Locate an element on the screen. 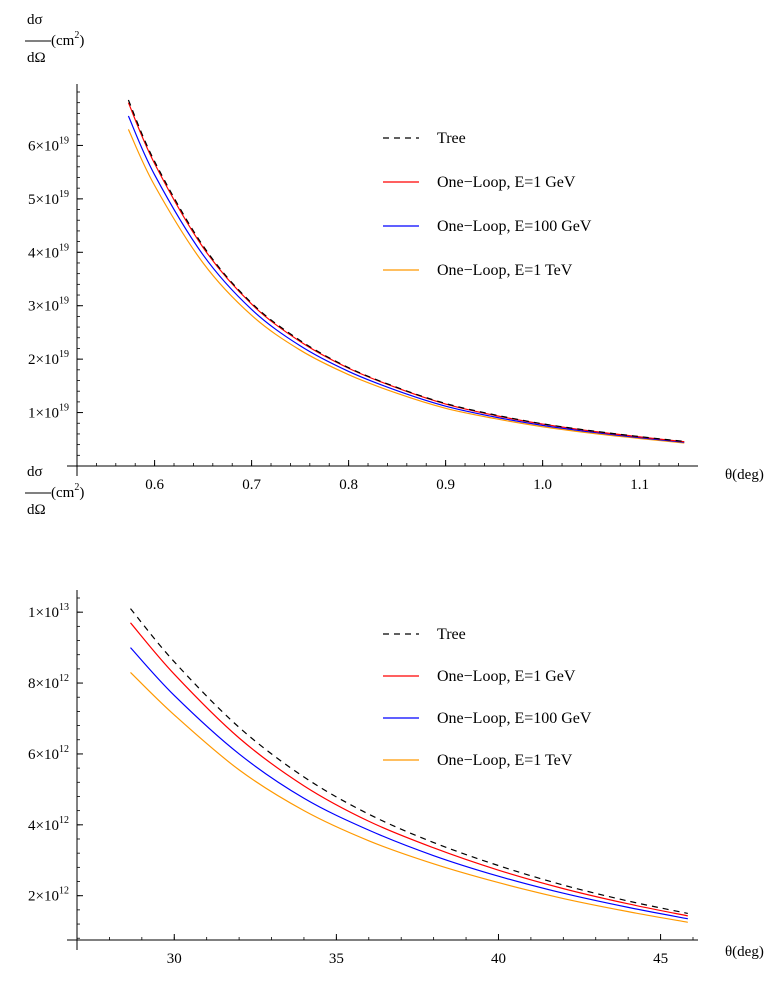 This screenshot has height=994, width=771. y-tick-label: 5×10¹⁹ is located at coordinates (48, 198).